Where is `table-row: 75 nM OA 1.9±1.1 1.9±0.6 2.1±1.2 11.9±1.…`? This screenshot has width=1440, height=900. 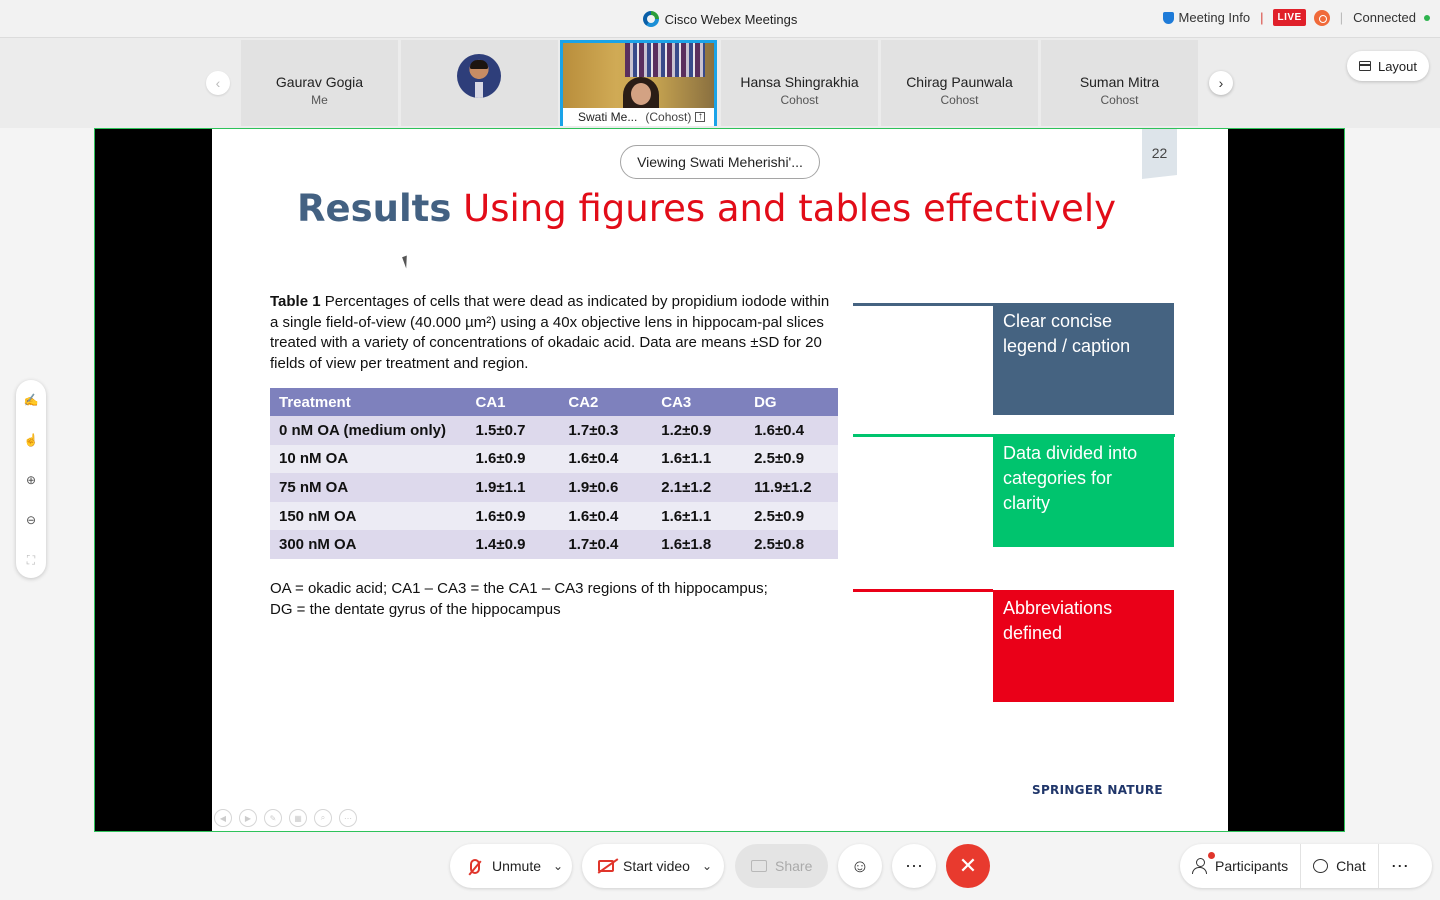 table-row: 75 nM OA 1.9±1.1 1.9±0.6 2.1±1.2 11.9±1.… is located at coordinates (554, 487).